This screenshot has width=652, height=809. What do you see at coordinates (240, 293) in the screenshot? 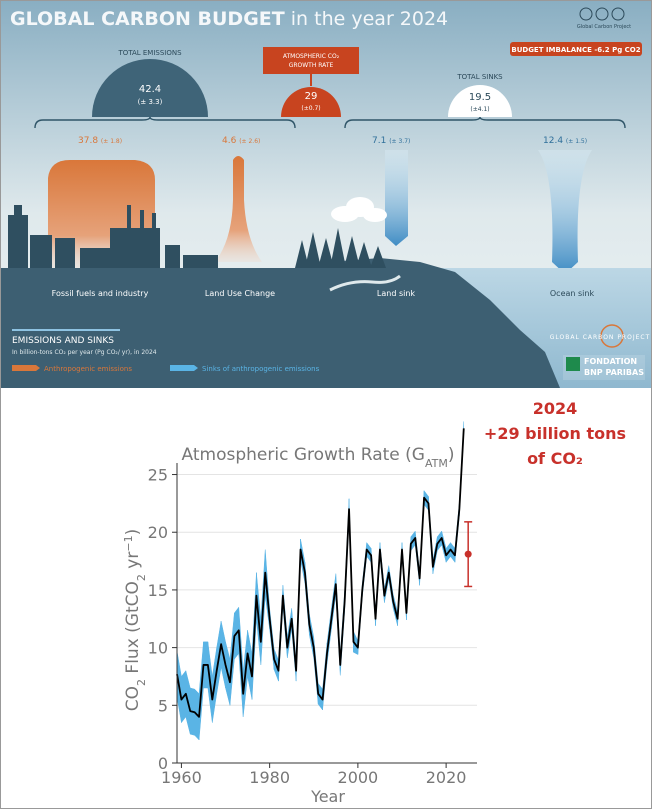
I see `flux-label: Land Use Change` at bounding box center [240, 293].